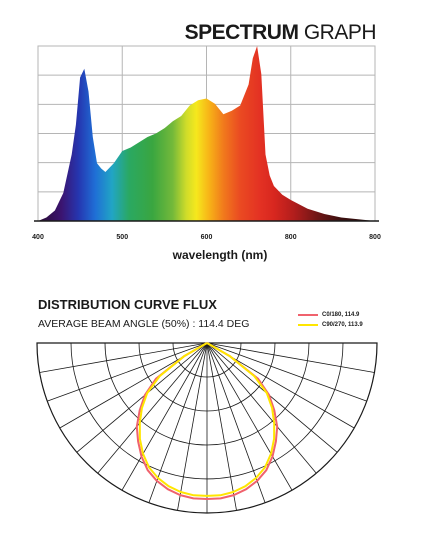 This screenshot has height=546, width=435. What do you see at coordinates (342, 325) in the screenshot?
I see `legend-label-c90: C90/270, 113.9` at bounding box center [342, 325].